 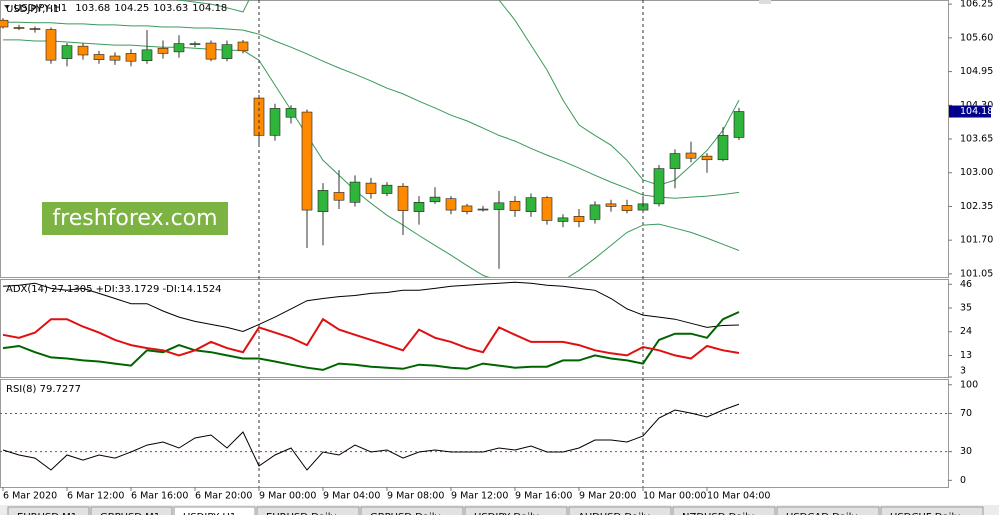 What do you see at coordinates (674, 496) in the screenshot?
I see `x-tick-label: 10 Mar 00:00` at bounding box center [674, 496].